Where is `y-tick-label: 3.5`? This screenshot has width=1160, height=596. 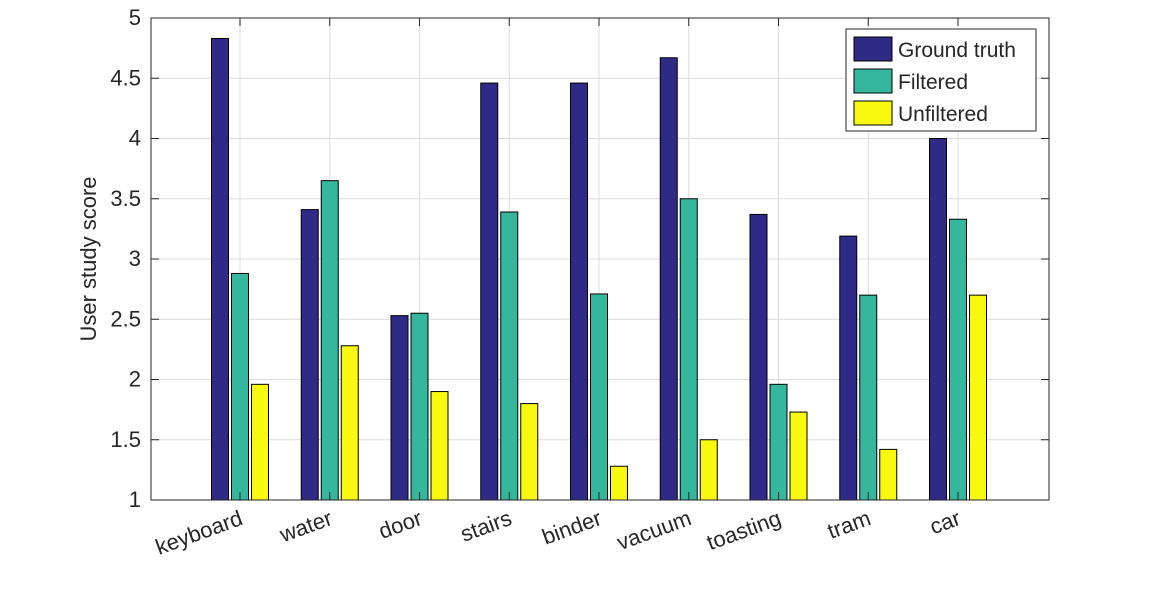 y-tick-label: 3.5 is located at coordinates (125, 198).